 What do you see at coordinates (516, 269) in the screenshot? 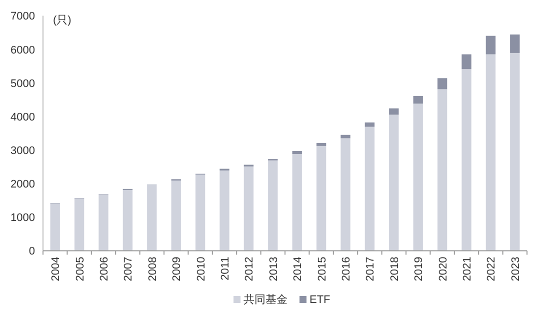
I see `x-tick-label: 2023` at bounding box center [516, 269].